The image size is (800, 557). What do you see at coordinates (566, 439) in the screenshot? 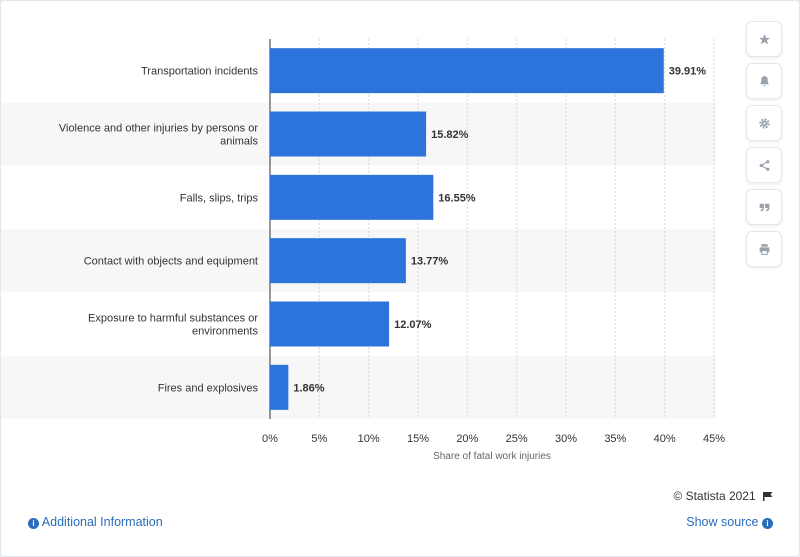
I see `x-tick-label: 30%` at bounding box center [566, 439].